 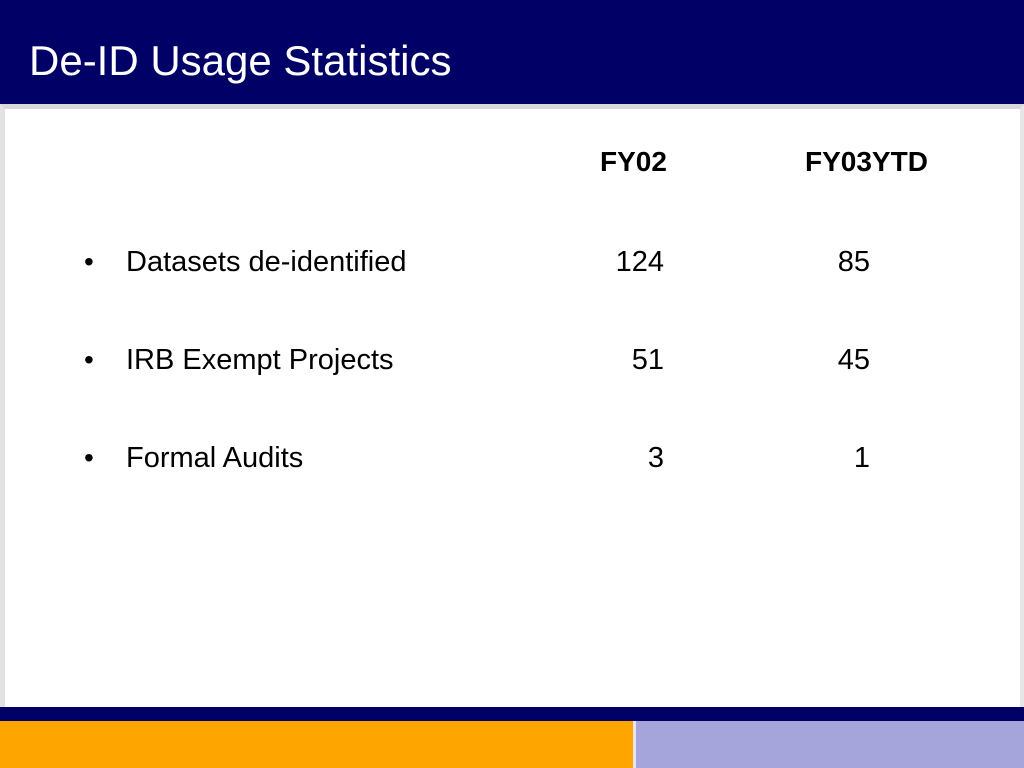 What do you see at coordinates (240, 60) in the screenshot?
I see `slide-title: De-ID Usage Statistics` at bounding box center [240, 60].